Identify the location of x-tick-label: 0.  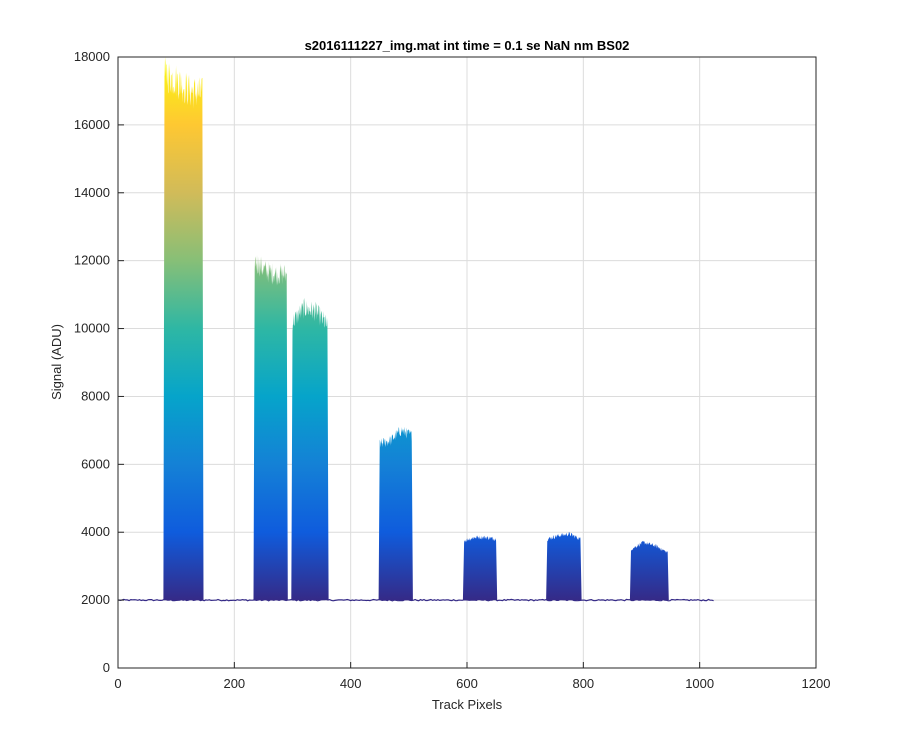
(117, 683).